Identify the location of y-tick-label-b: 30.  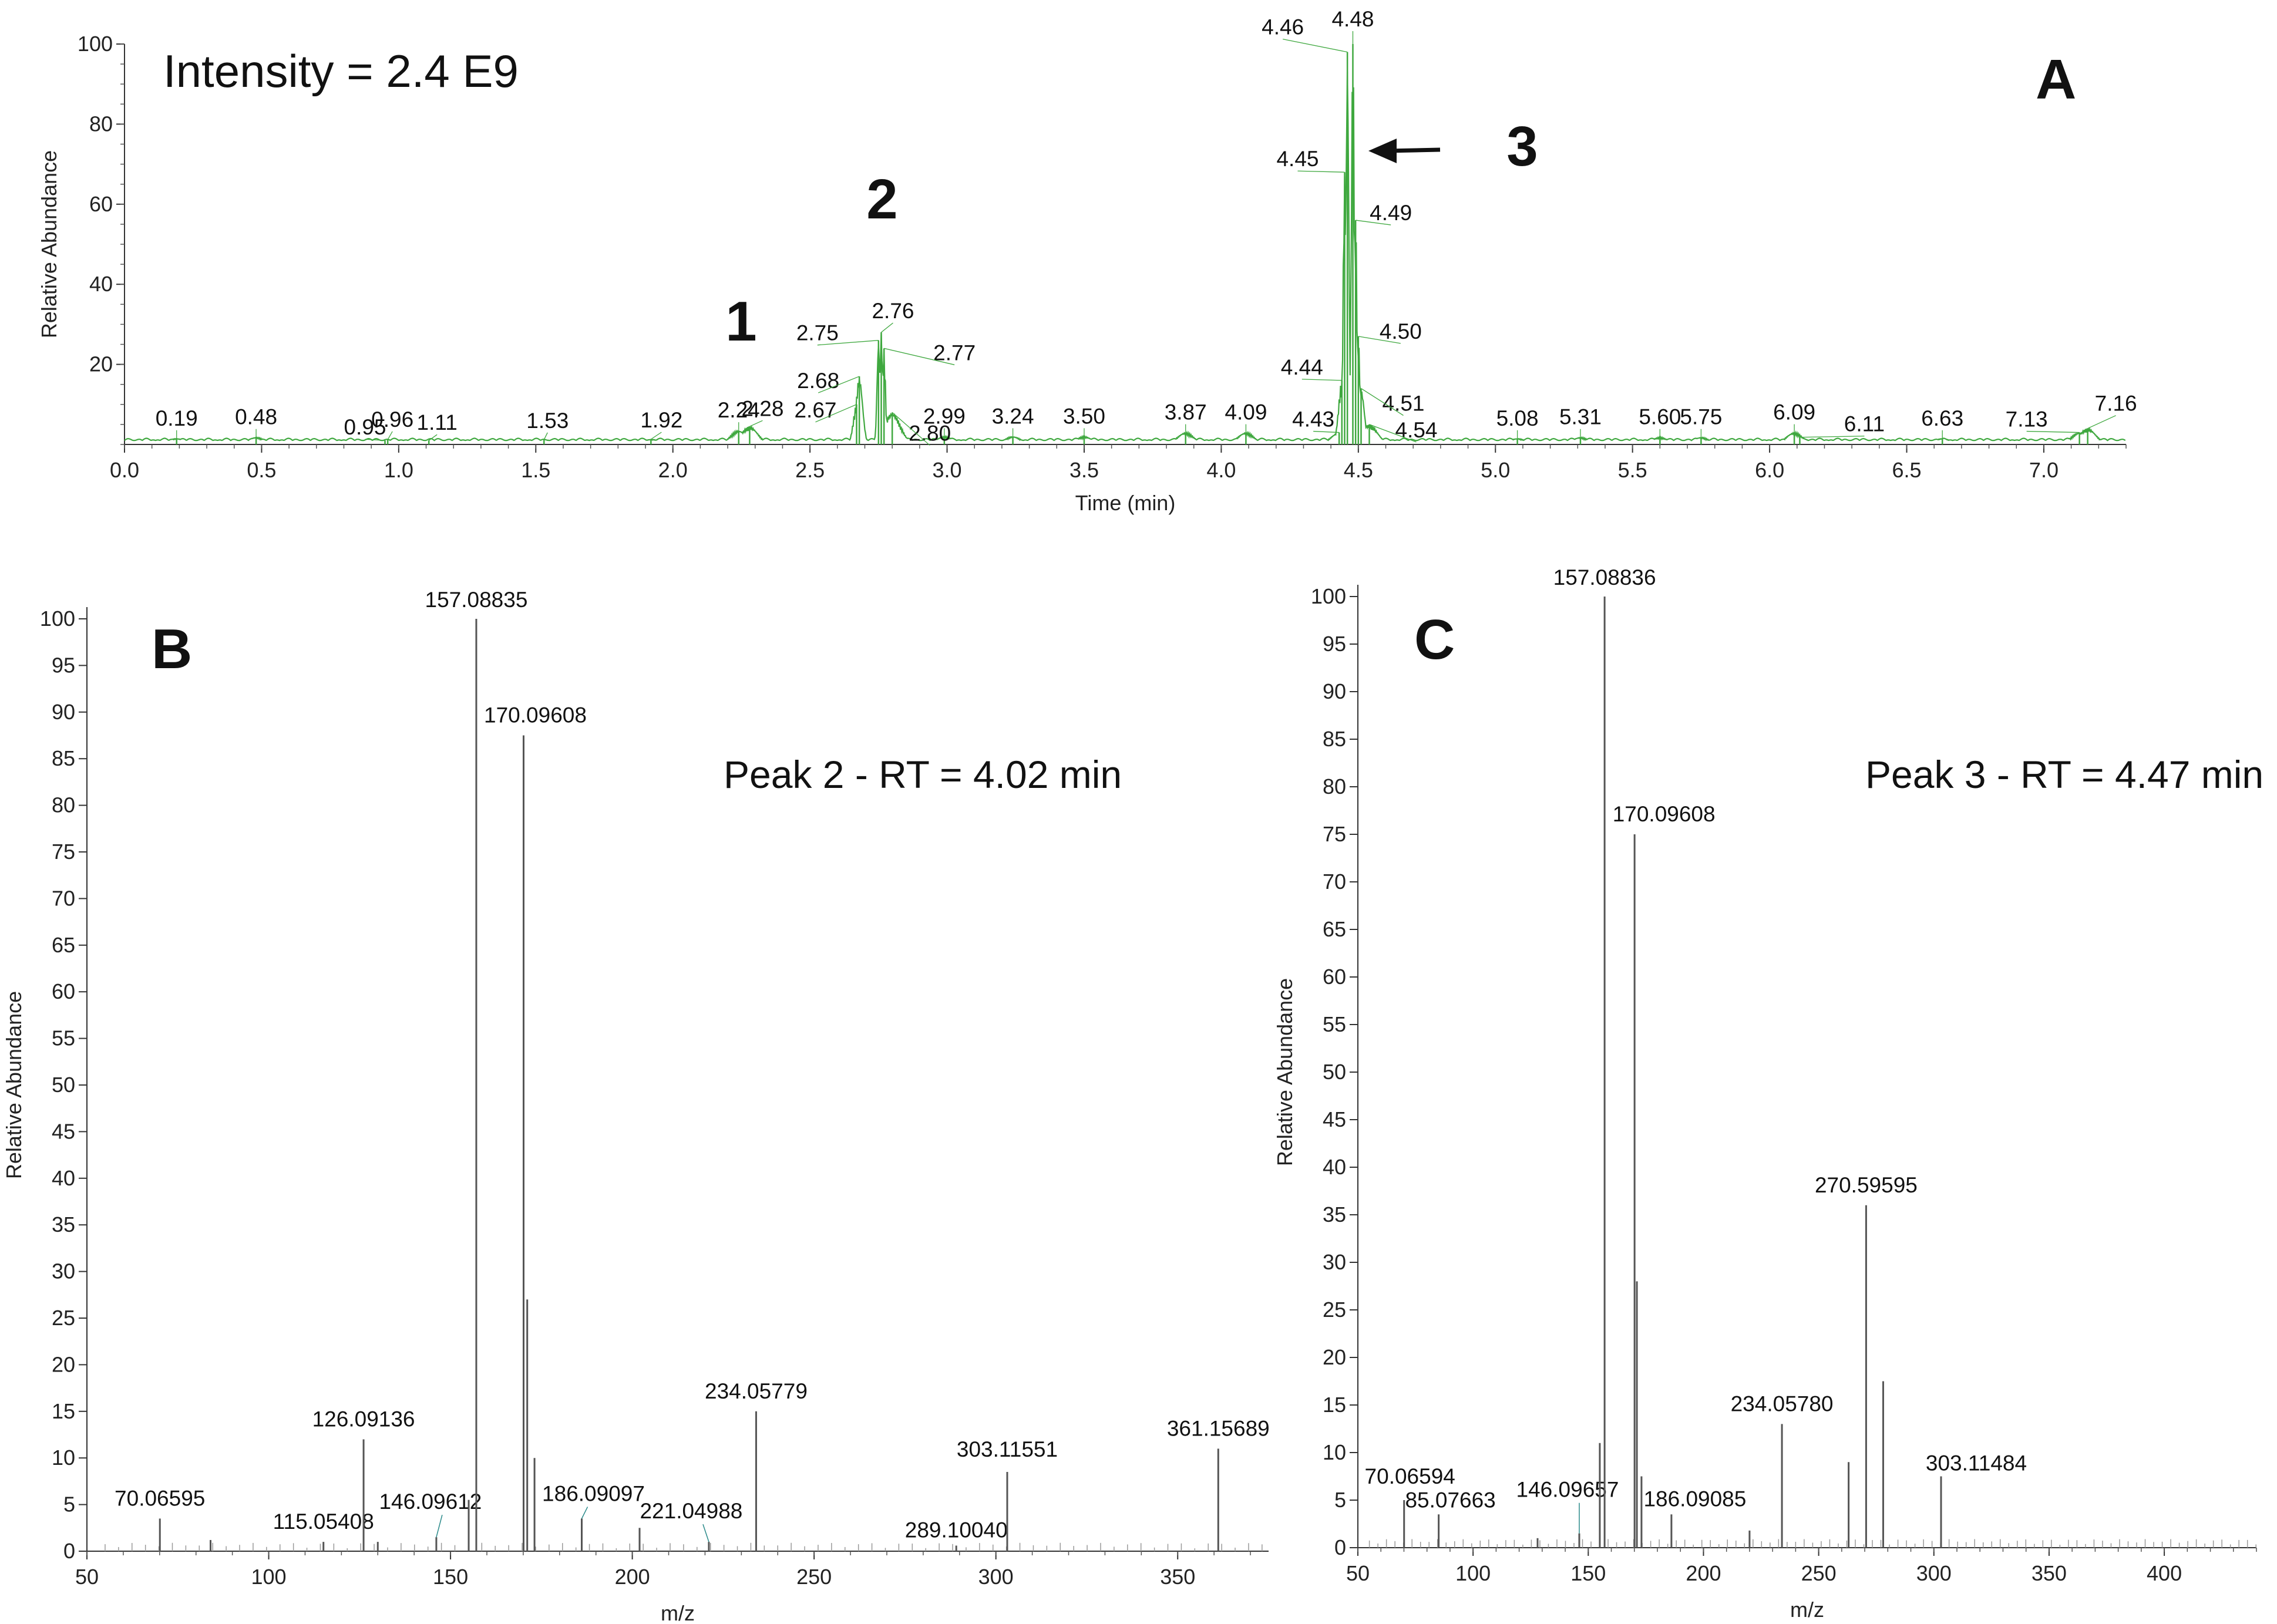
(63, 1271).